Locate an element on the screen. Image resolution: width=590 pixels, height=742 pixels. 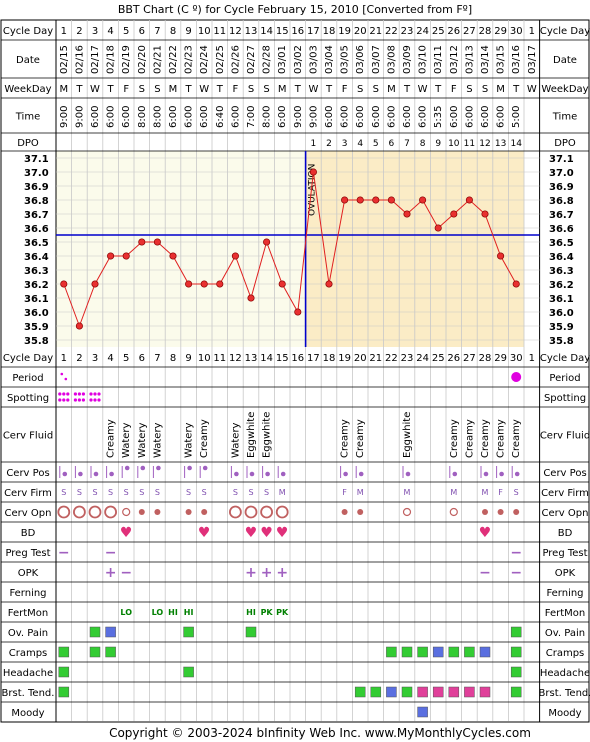
weekday-label: S is located at coordinates (360, 89).